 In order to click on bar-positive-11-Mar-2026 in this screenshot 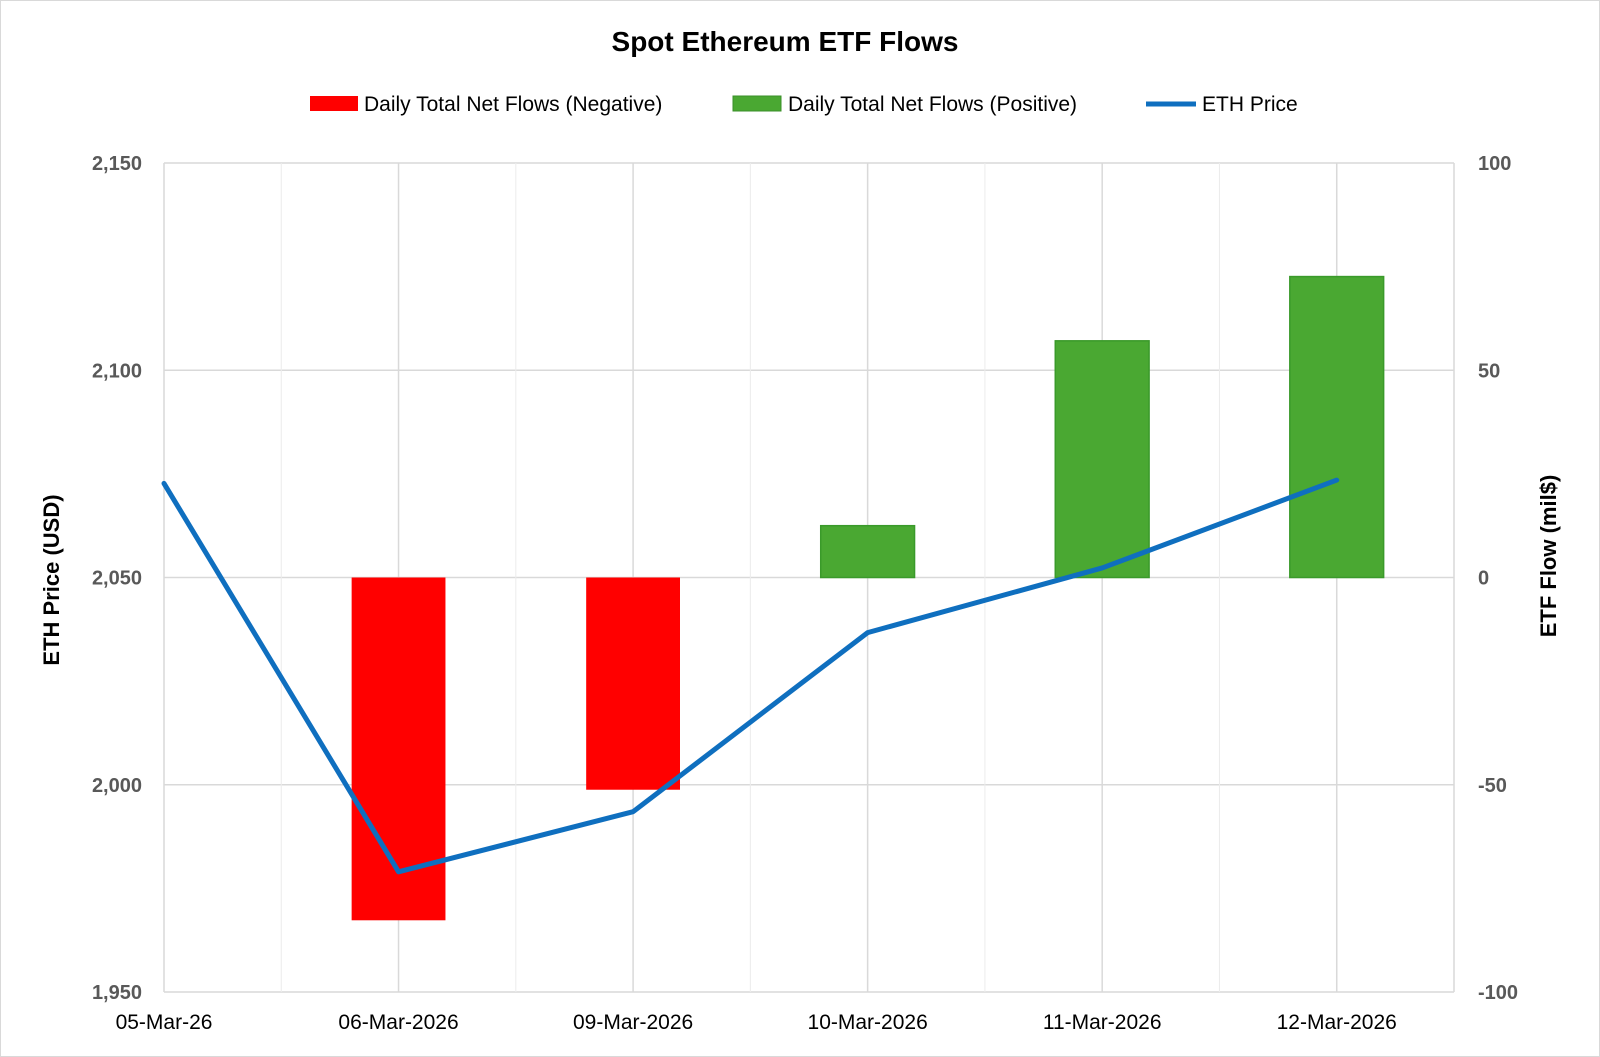, I will do `click(1102, 459)`.